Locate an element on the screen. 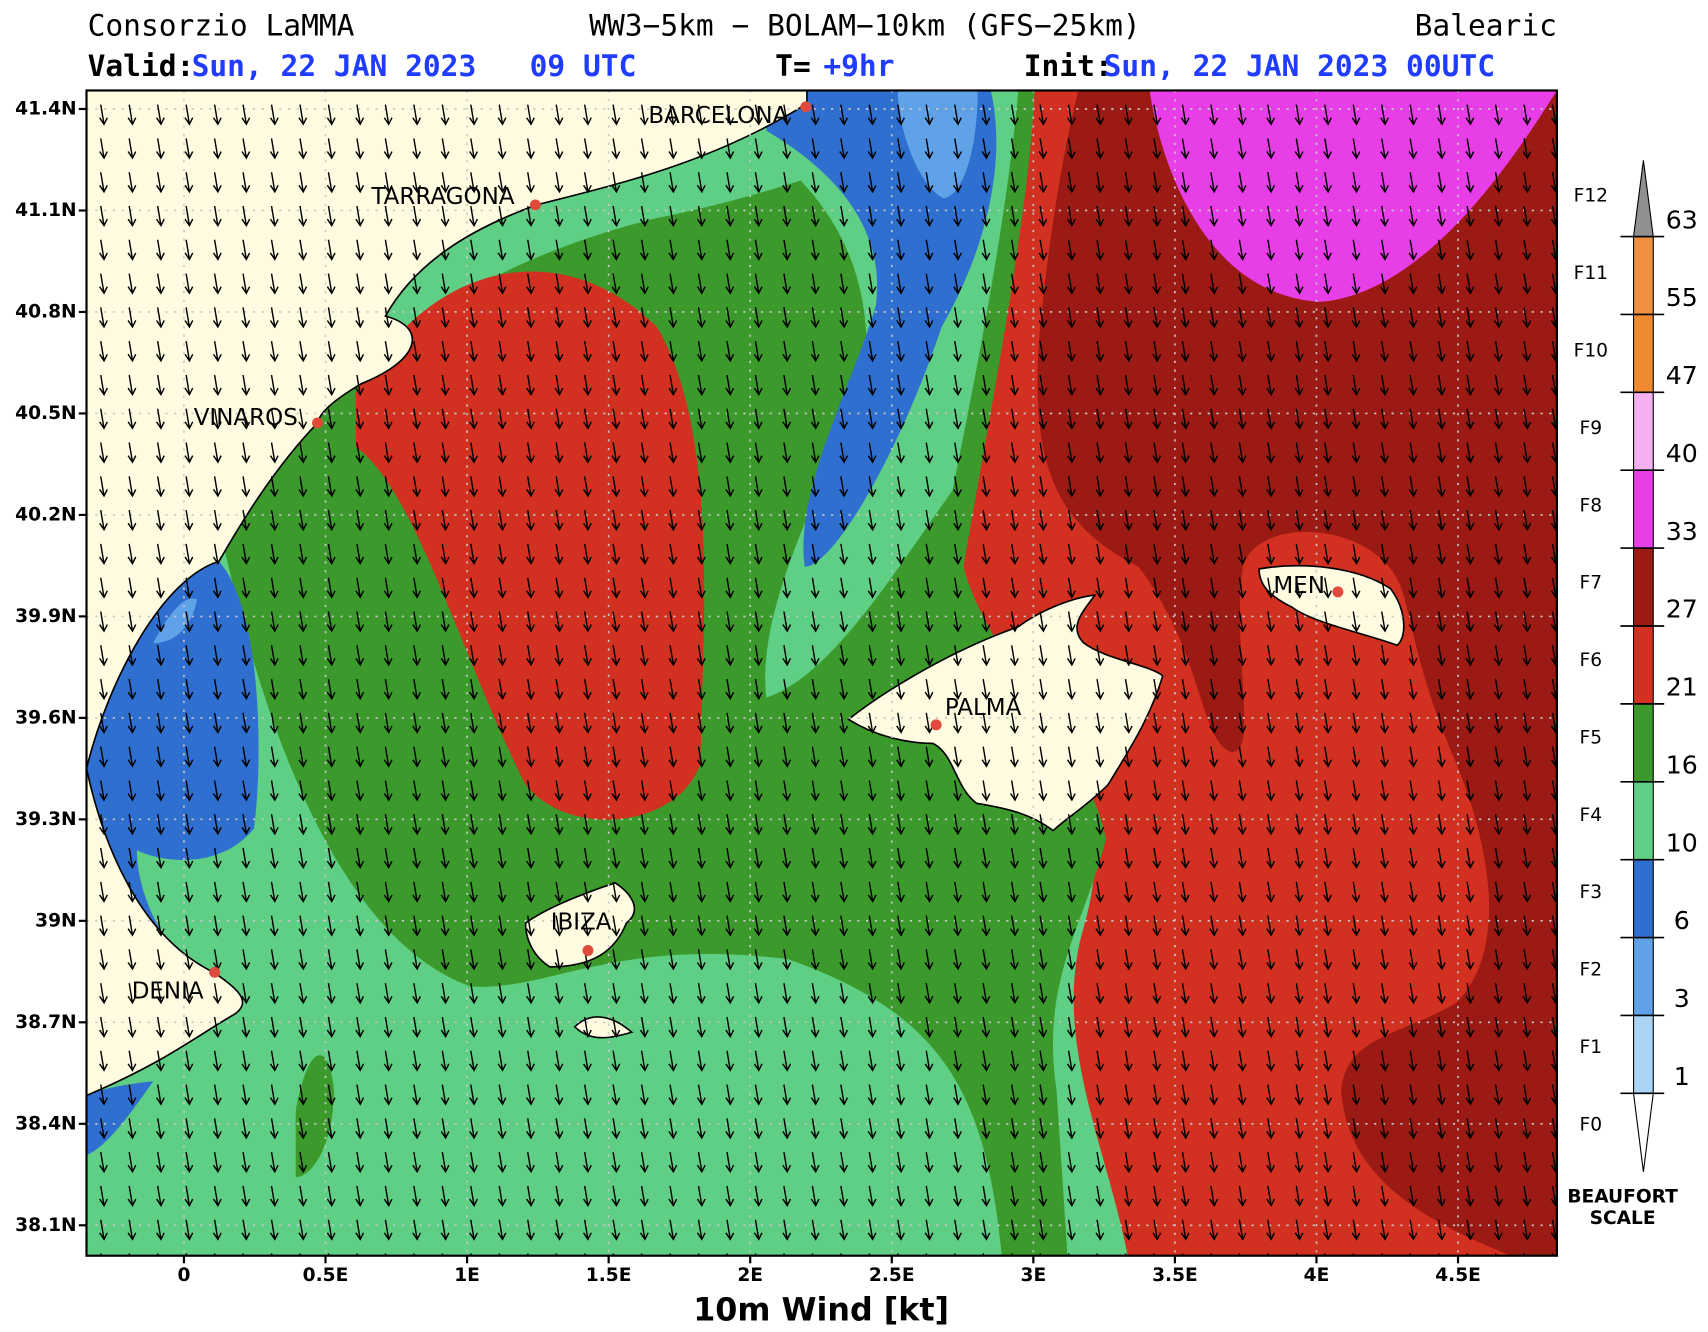  model: WW3−5km − BOLAM−10km (GFS−25km) is located at coordinates (865, 26).